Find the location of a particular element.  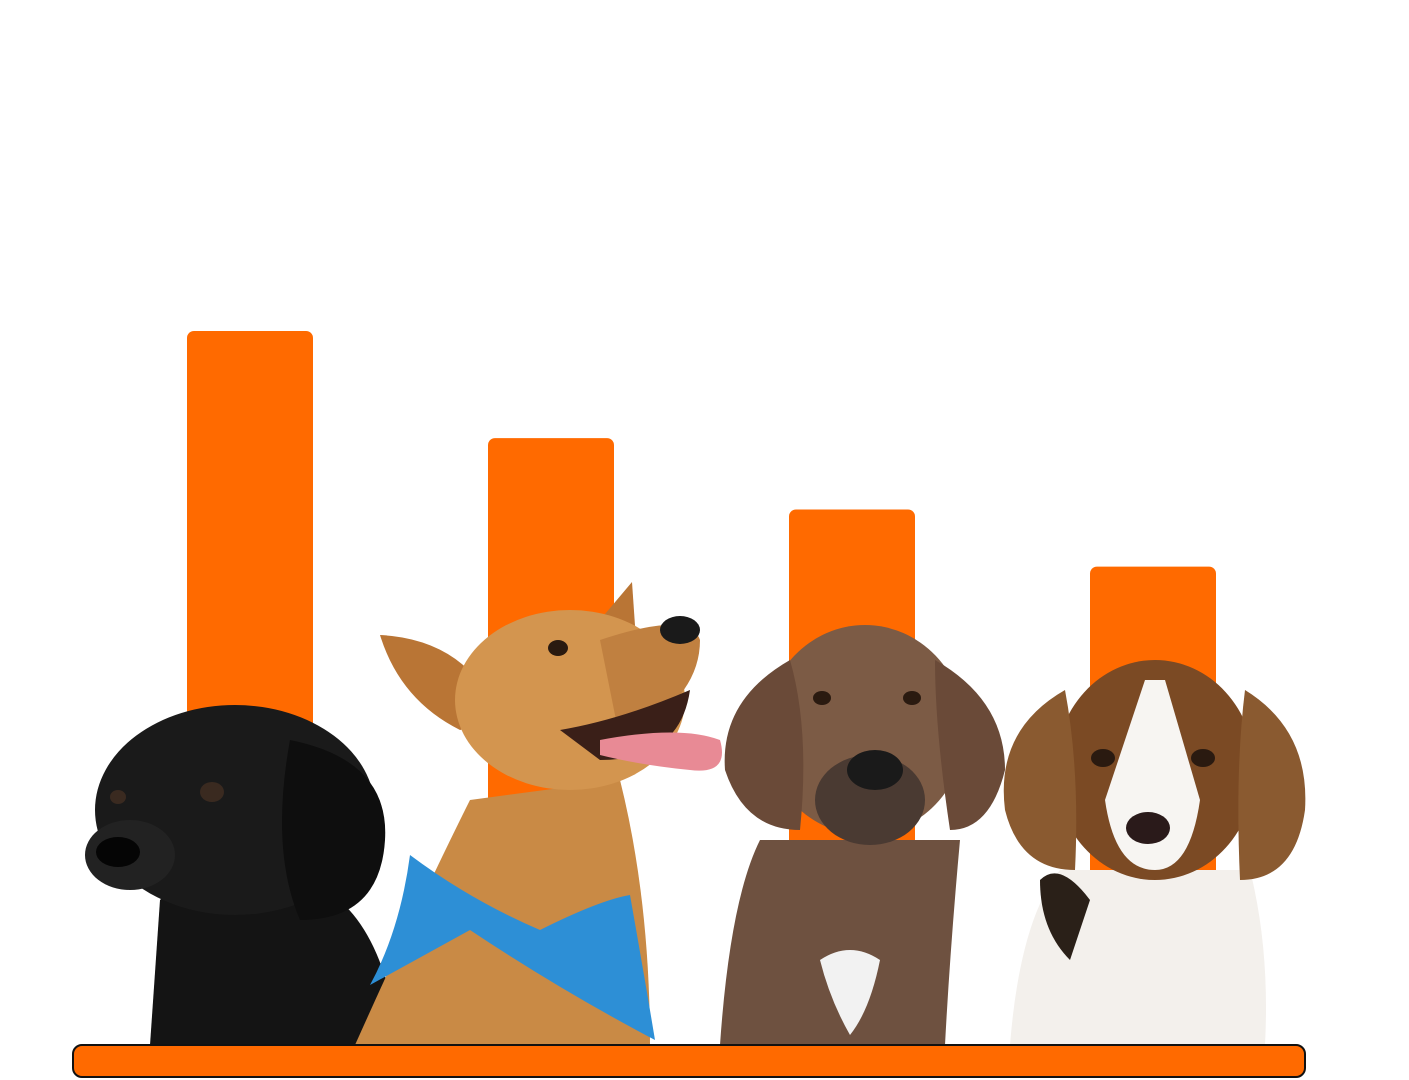

dog-brindle is located at coordinates (862, 835).